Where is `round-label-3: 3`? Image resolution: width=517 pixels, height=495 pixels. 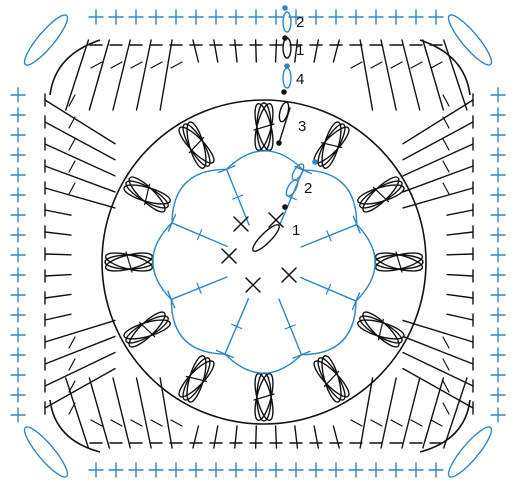
round-label-3: 3 is located at coordinates (302, 126).